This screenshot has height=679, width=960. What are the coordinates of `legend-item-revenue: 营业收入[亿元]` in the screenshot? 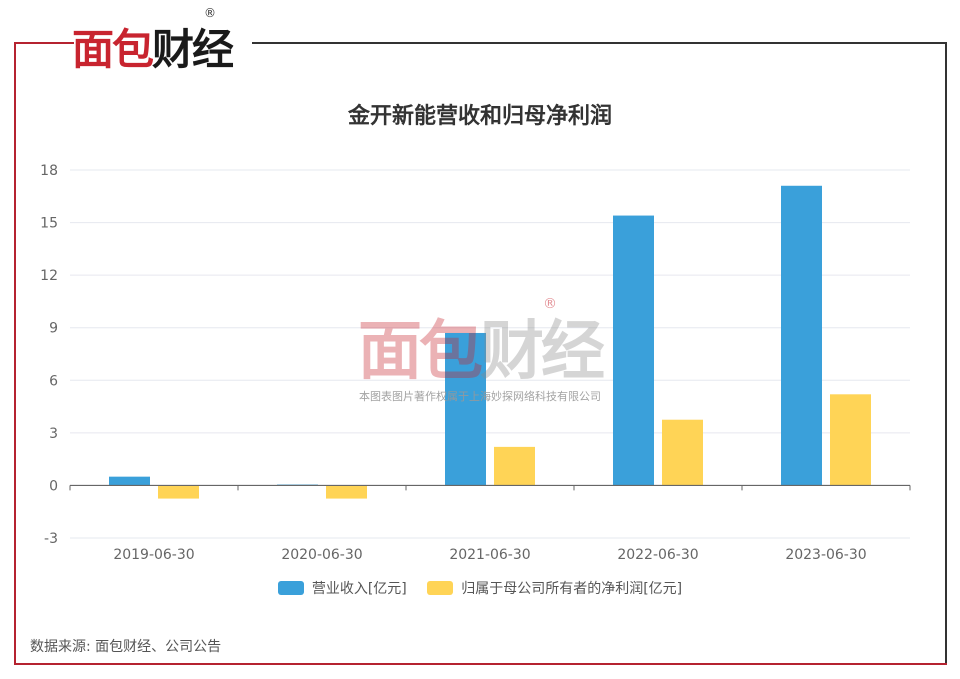 It's located at (342, 588).